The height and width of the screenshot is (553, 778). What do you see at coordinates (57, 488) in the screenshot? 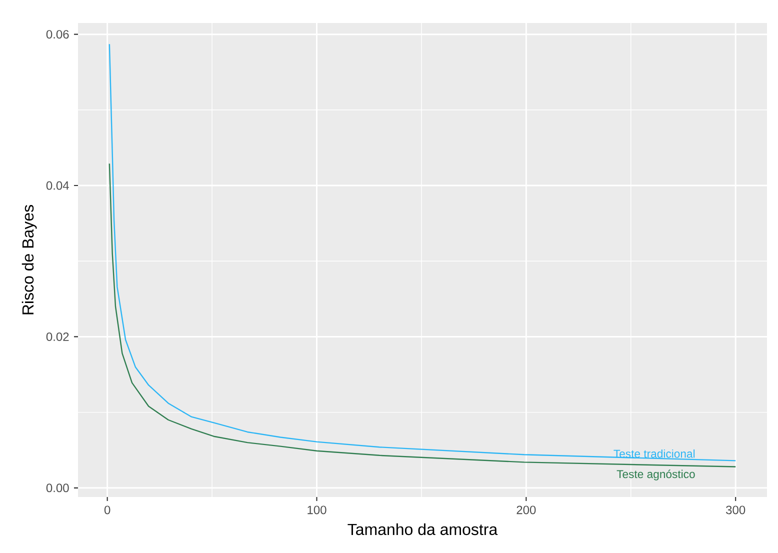
I see `y-tick-label: 0.00` at bounding box center [57, 488].